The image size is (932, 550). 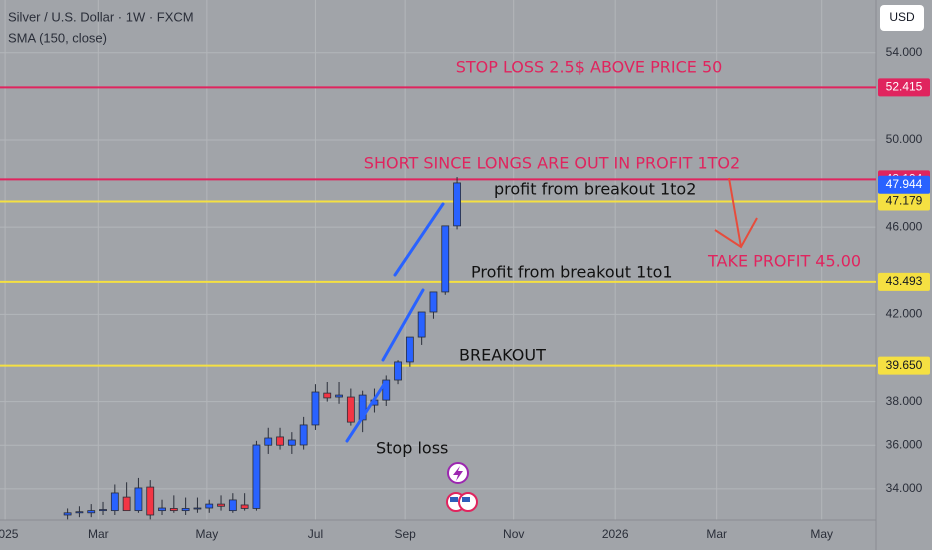 What do you see at coordinates (904, 314) in the screenshot?
I see `y-tick-label: 42.000` at bounding box center [904, 314].